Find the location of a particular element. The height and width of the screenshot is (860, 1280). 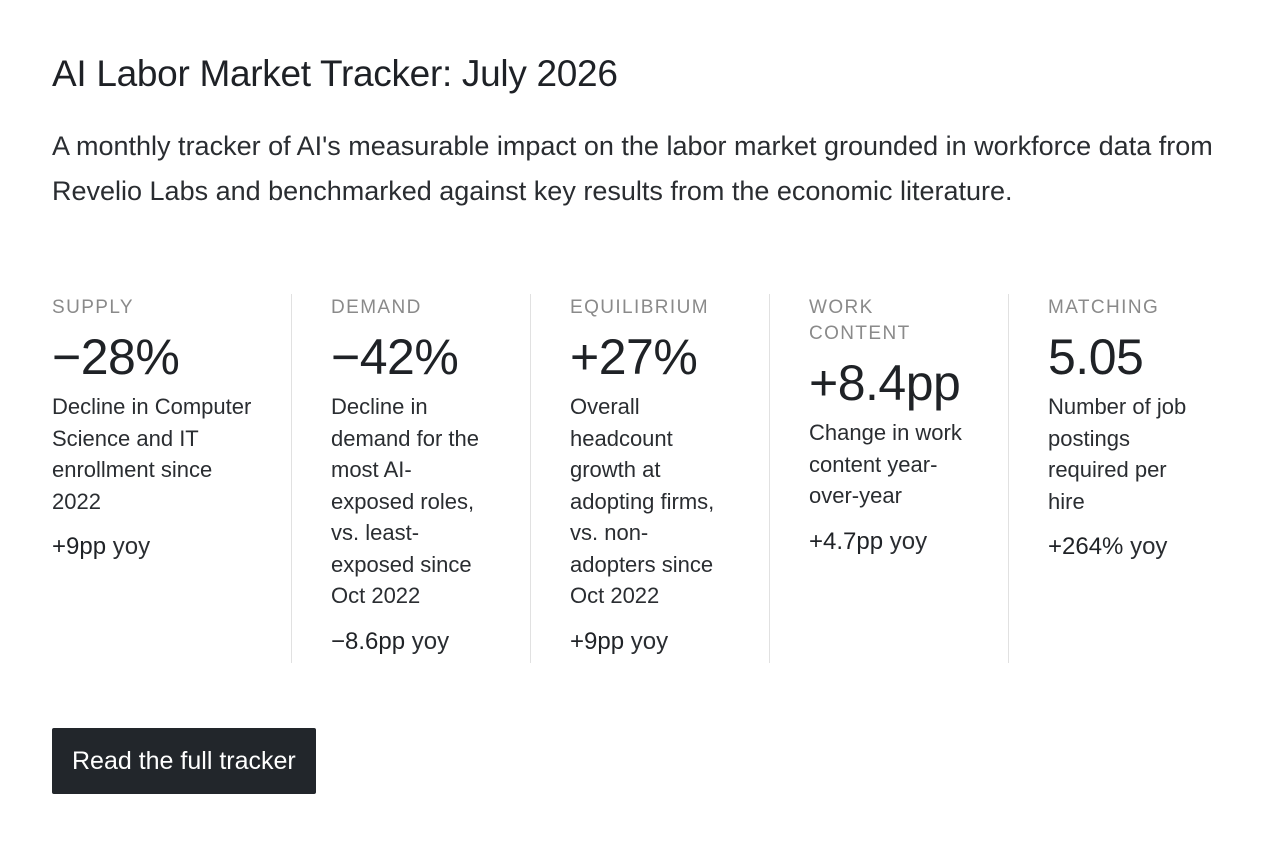

page-title: AI Labor Market Tracker: July 2026 is located at coordinates (335, 73).